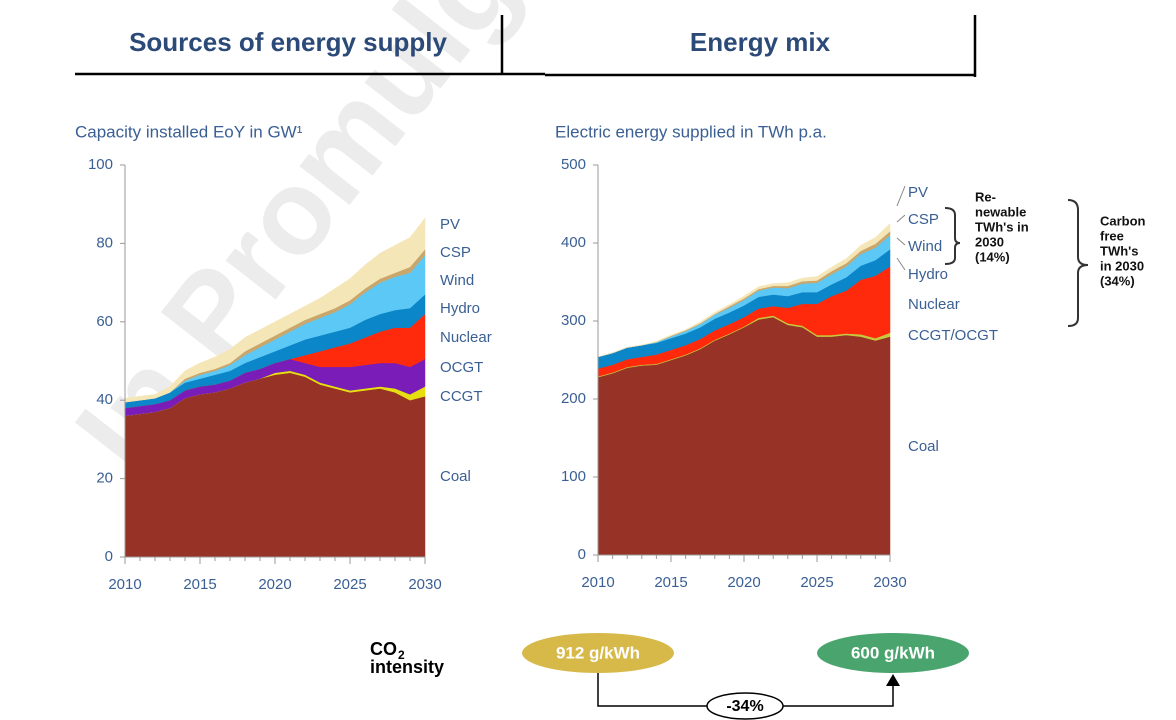  What do you see at coordinates (1123, 220) in the screenshot?
I see `annotation: Carbon` at bounding box center [1123, 220].